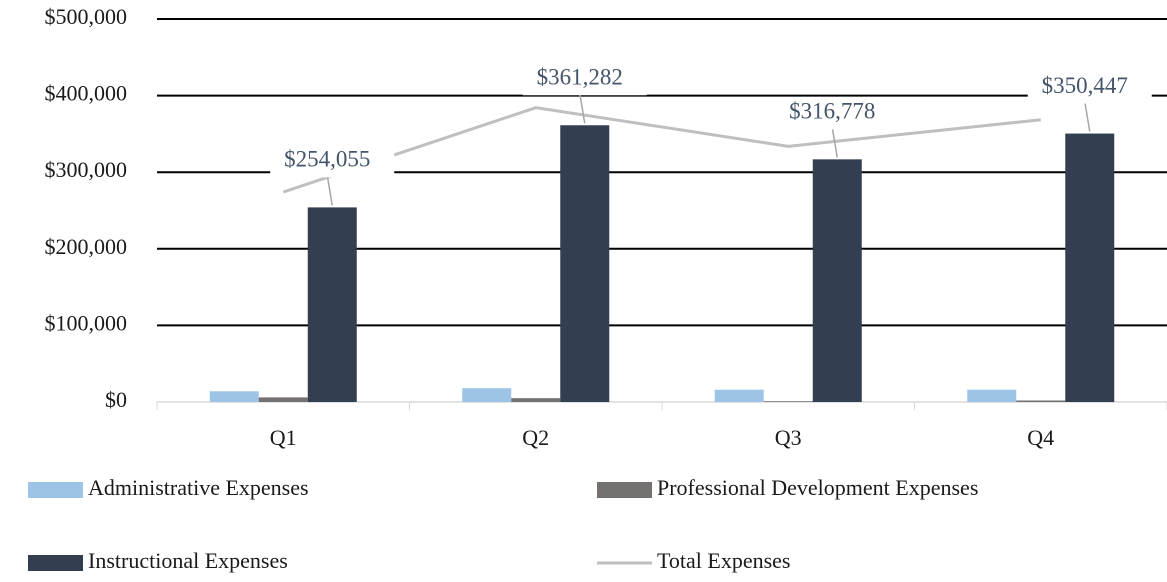 Image resolution: width=1167 pixels, height=582 pixels. What do you see at coordinates (86, 16) in the screenshot?
I see `y-tick-label: $500,000` at bounding box center [86, 16].